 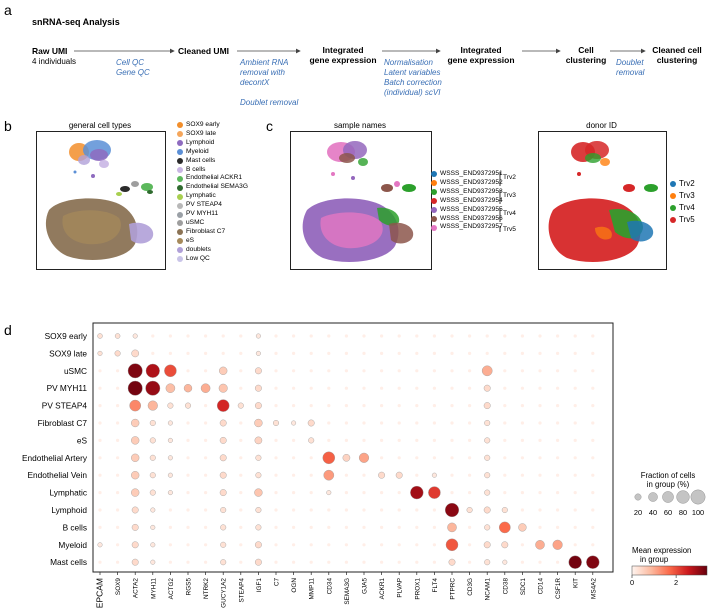 I want to click on legend-item: WSSS_END9372957, so click(x=467, y=227).